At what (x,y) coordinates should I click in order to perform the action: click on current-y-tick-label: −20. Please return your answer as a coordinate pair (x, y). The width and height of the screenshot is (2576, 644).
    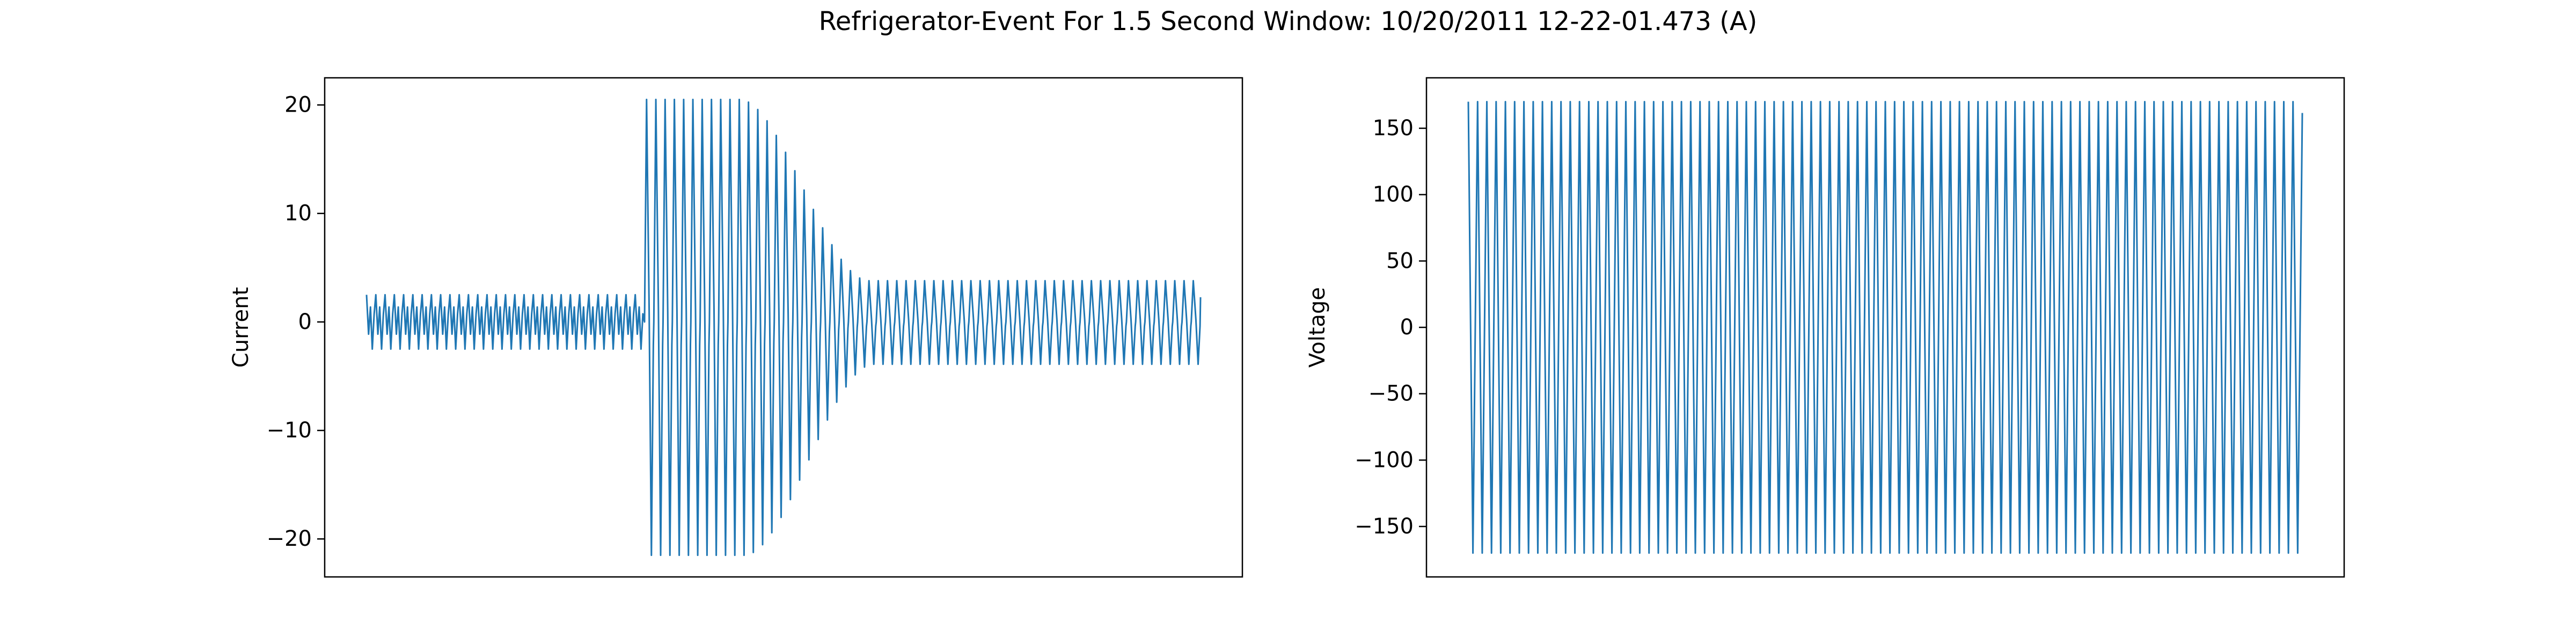
    Looking at the image, I should click on (289, 538).